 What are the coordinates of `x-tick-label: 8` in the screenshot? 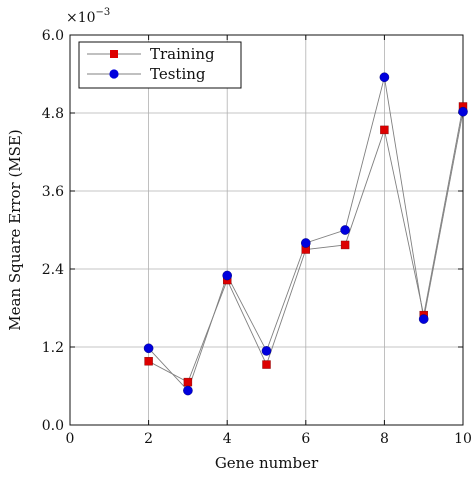 It's located at (384, 439).